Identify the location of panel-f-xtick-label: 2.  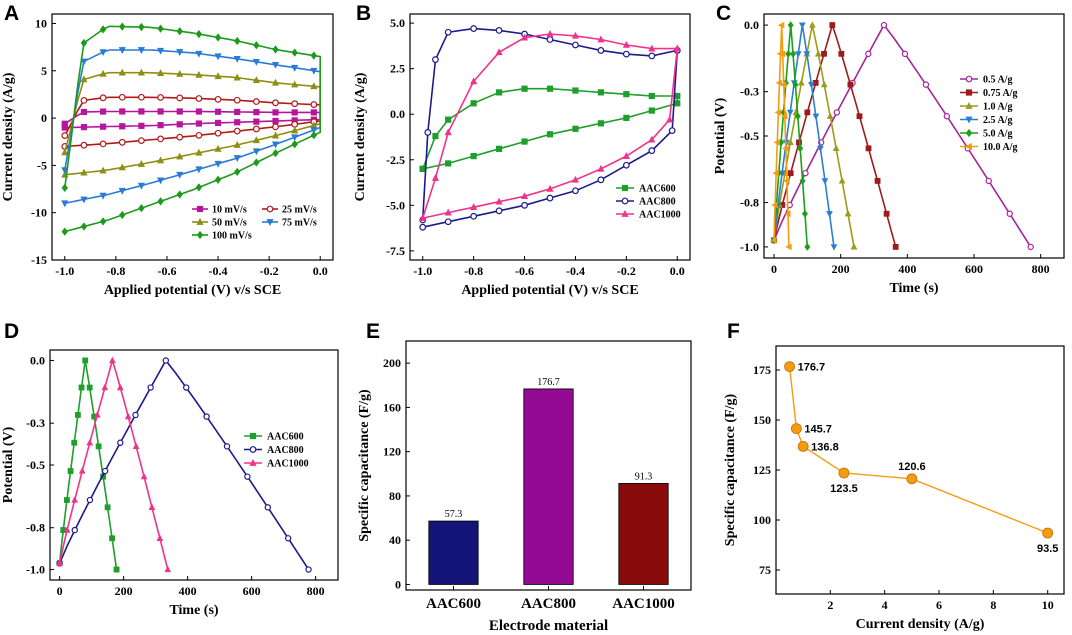
(830, 605).